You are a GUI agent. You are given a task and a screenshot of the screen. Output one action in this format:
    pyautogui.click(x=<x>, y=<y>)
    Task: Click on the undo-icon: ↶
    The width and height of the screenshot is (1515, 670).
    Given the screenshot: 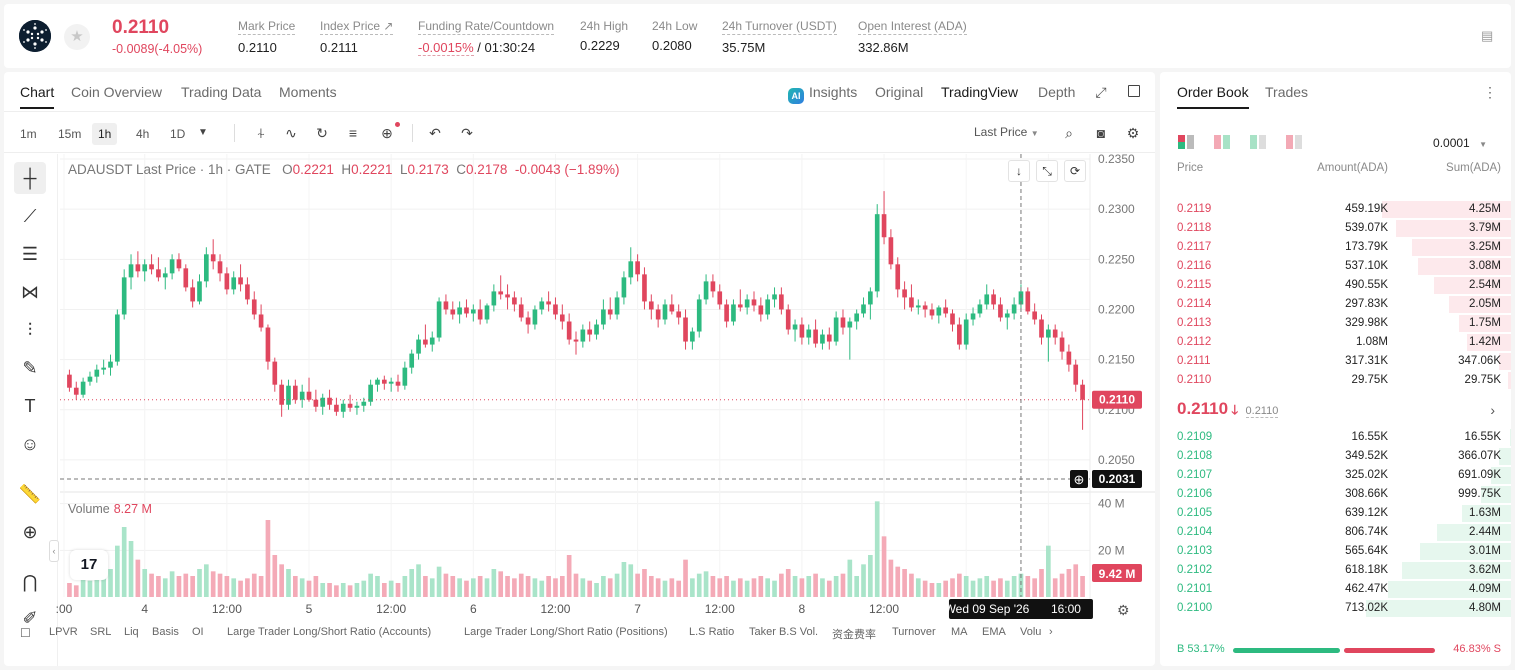 What is the action you would take?
    pyautogui.click(x=435, y=133)
    